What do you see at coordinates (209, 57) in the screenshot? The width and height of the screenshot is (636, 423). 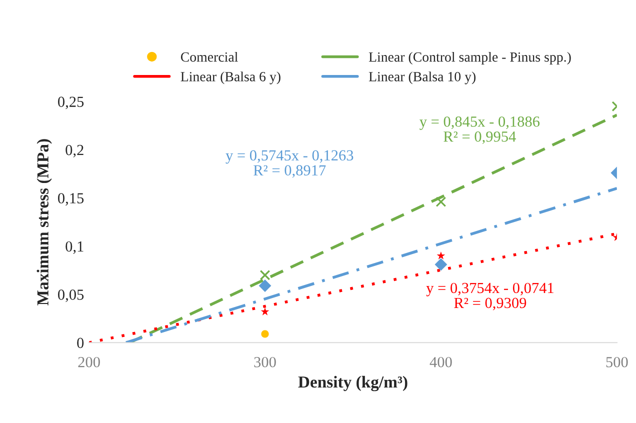 I see `legend-label: Comercial` at bounding box center [209, 57].